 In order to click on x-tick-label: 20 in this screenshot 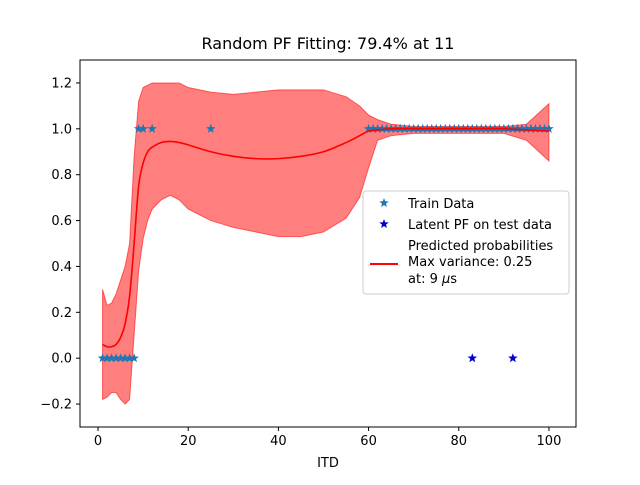, I will do `click(188, 441)`.